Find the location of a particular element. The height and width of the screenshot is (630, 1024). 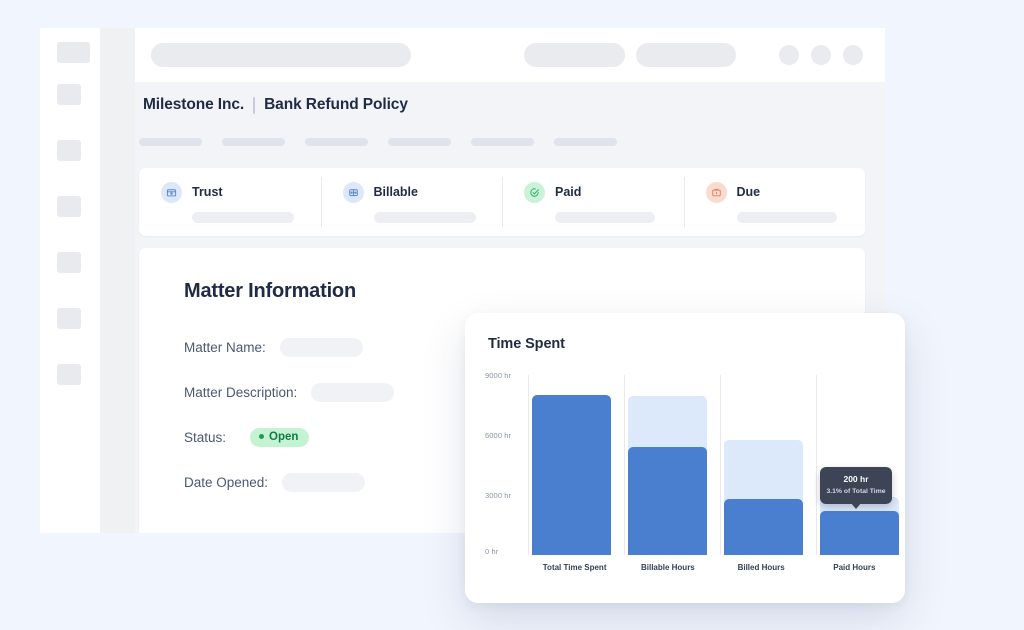

tooltip-value: 200 hr is located at coordinates (856, 479).